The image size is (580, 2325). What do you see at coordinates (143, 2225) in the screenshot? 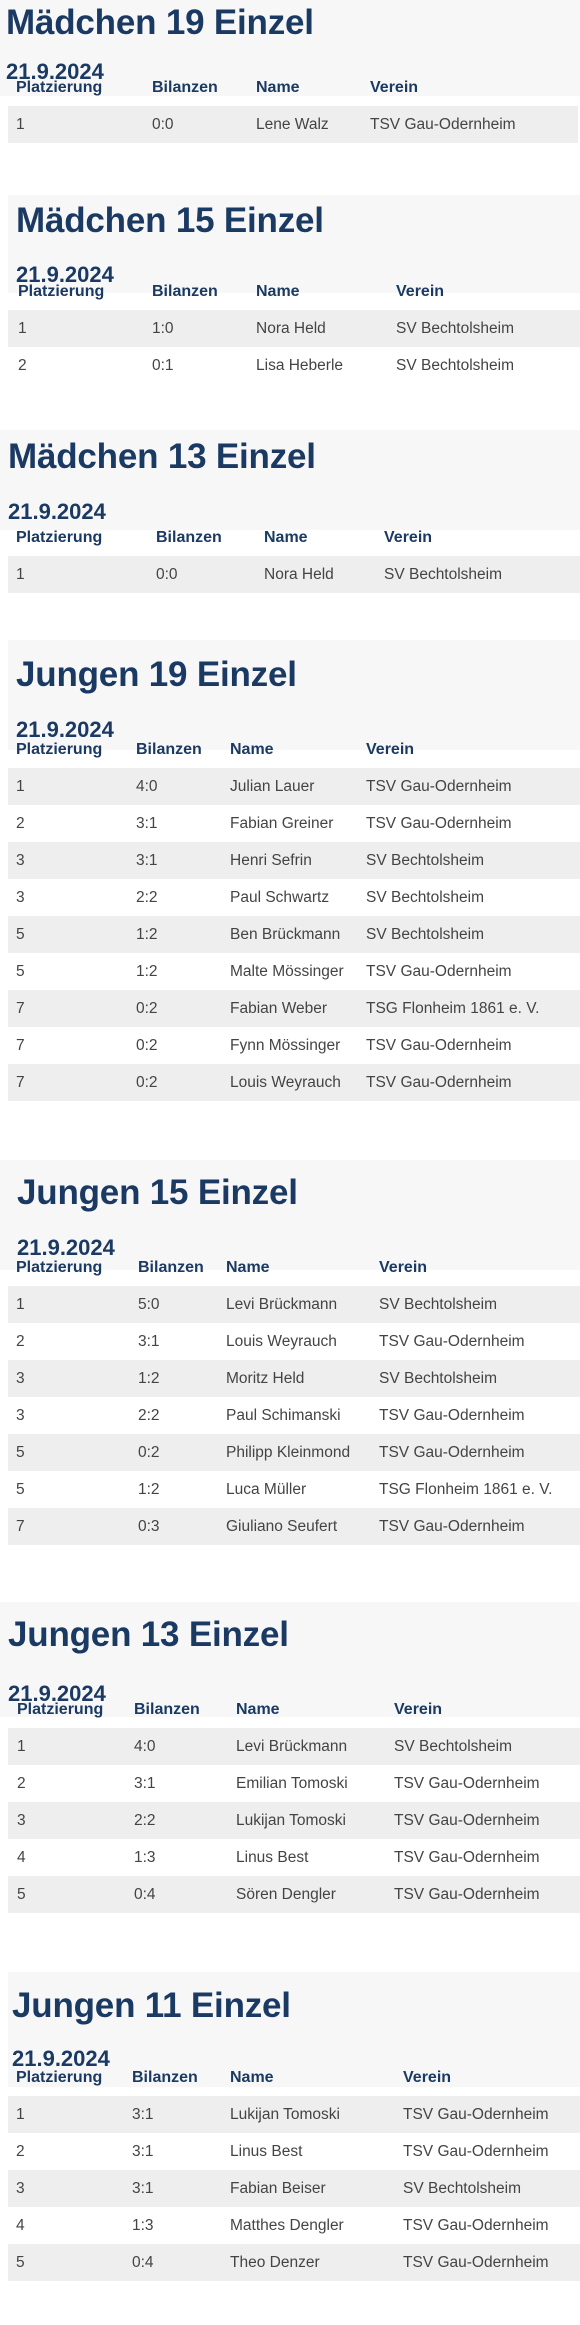
I see `cell-bilanzen: 1:3` at bounding box center [143, 2225].